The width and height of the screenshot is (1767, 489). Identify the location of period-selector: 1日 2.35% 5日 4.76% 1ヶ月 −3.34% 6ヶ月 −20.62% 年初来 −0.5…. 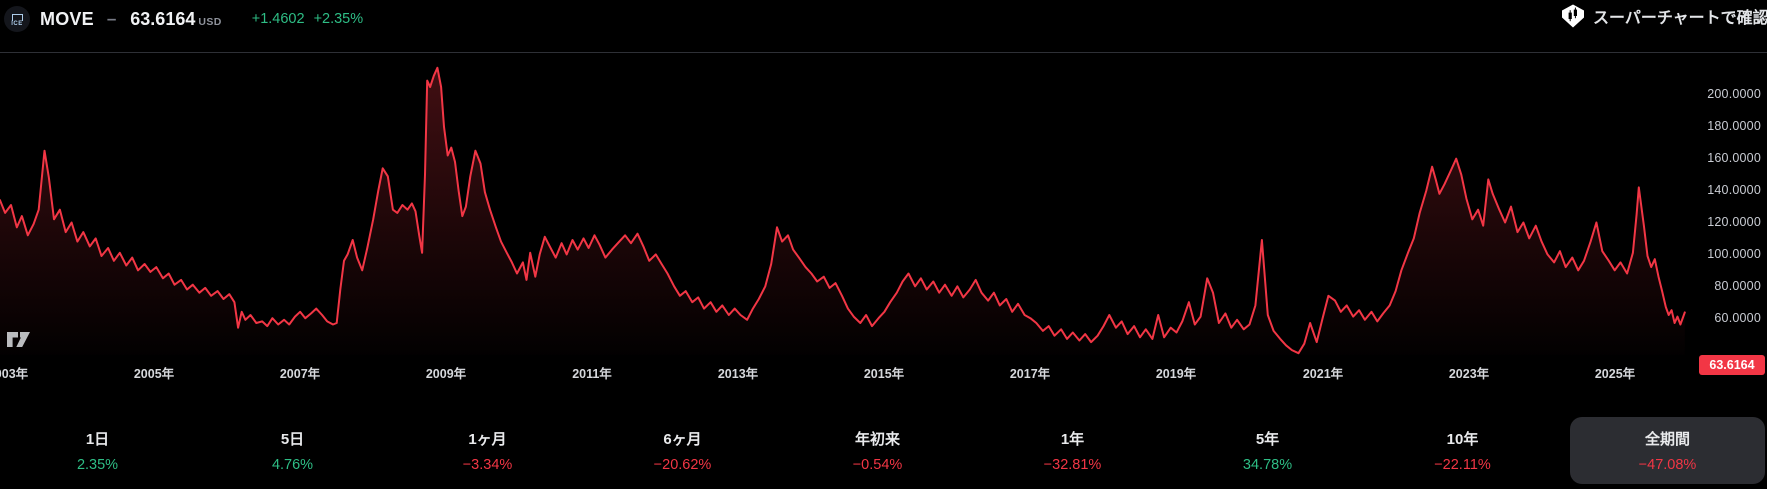
(883, 453).